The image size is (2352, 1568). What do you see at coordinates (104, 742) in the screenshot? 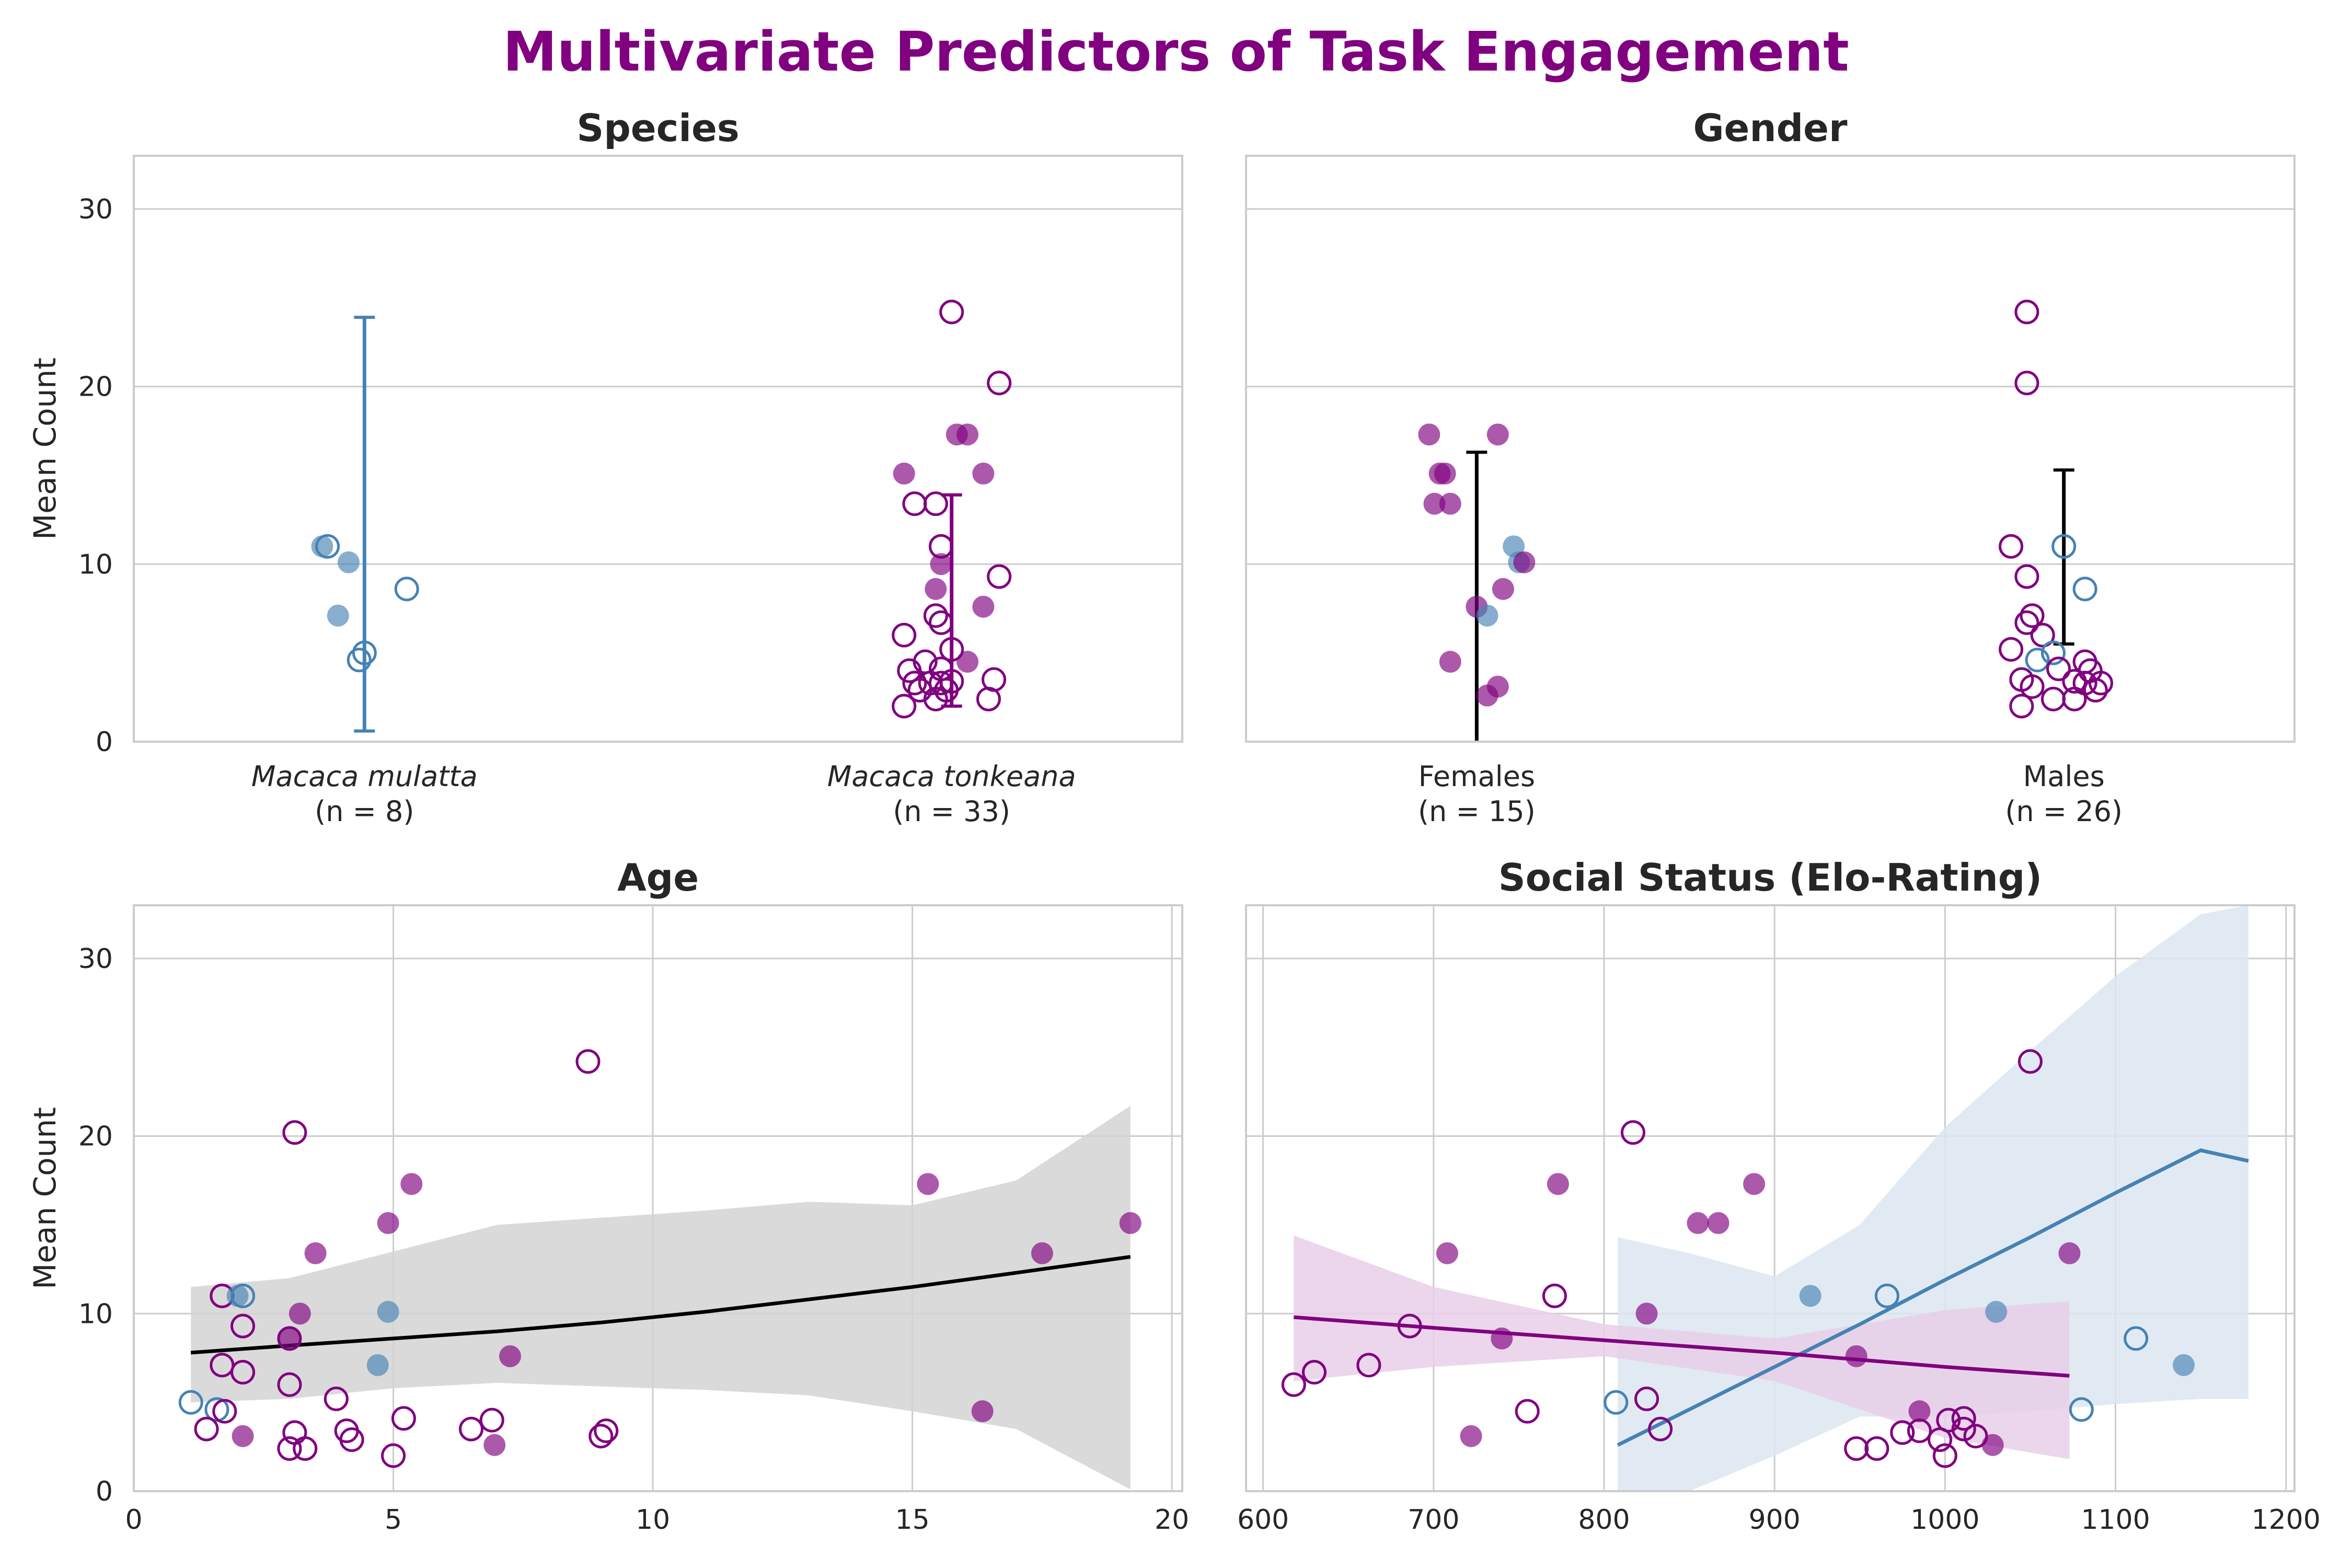
I see `y-tick-label: 0` at bounding box center [104, 742].